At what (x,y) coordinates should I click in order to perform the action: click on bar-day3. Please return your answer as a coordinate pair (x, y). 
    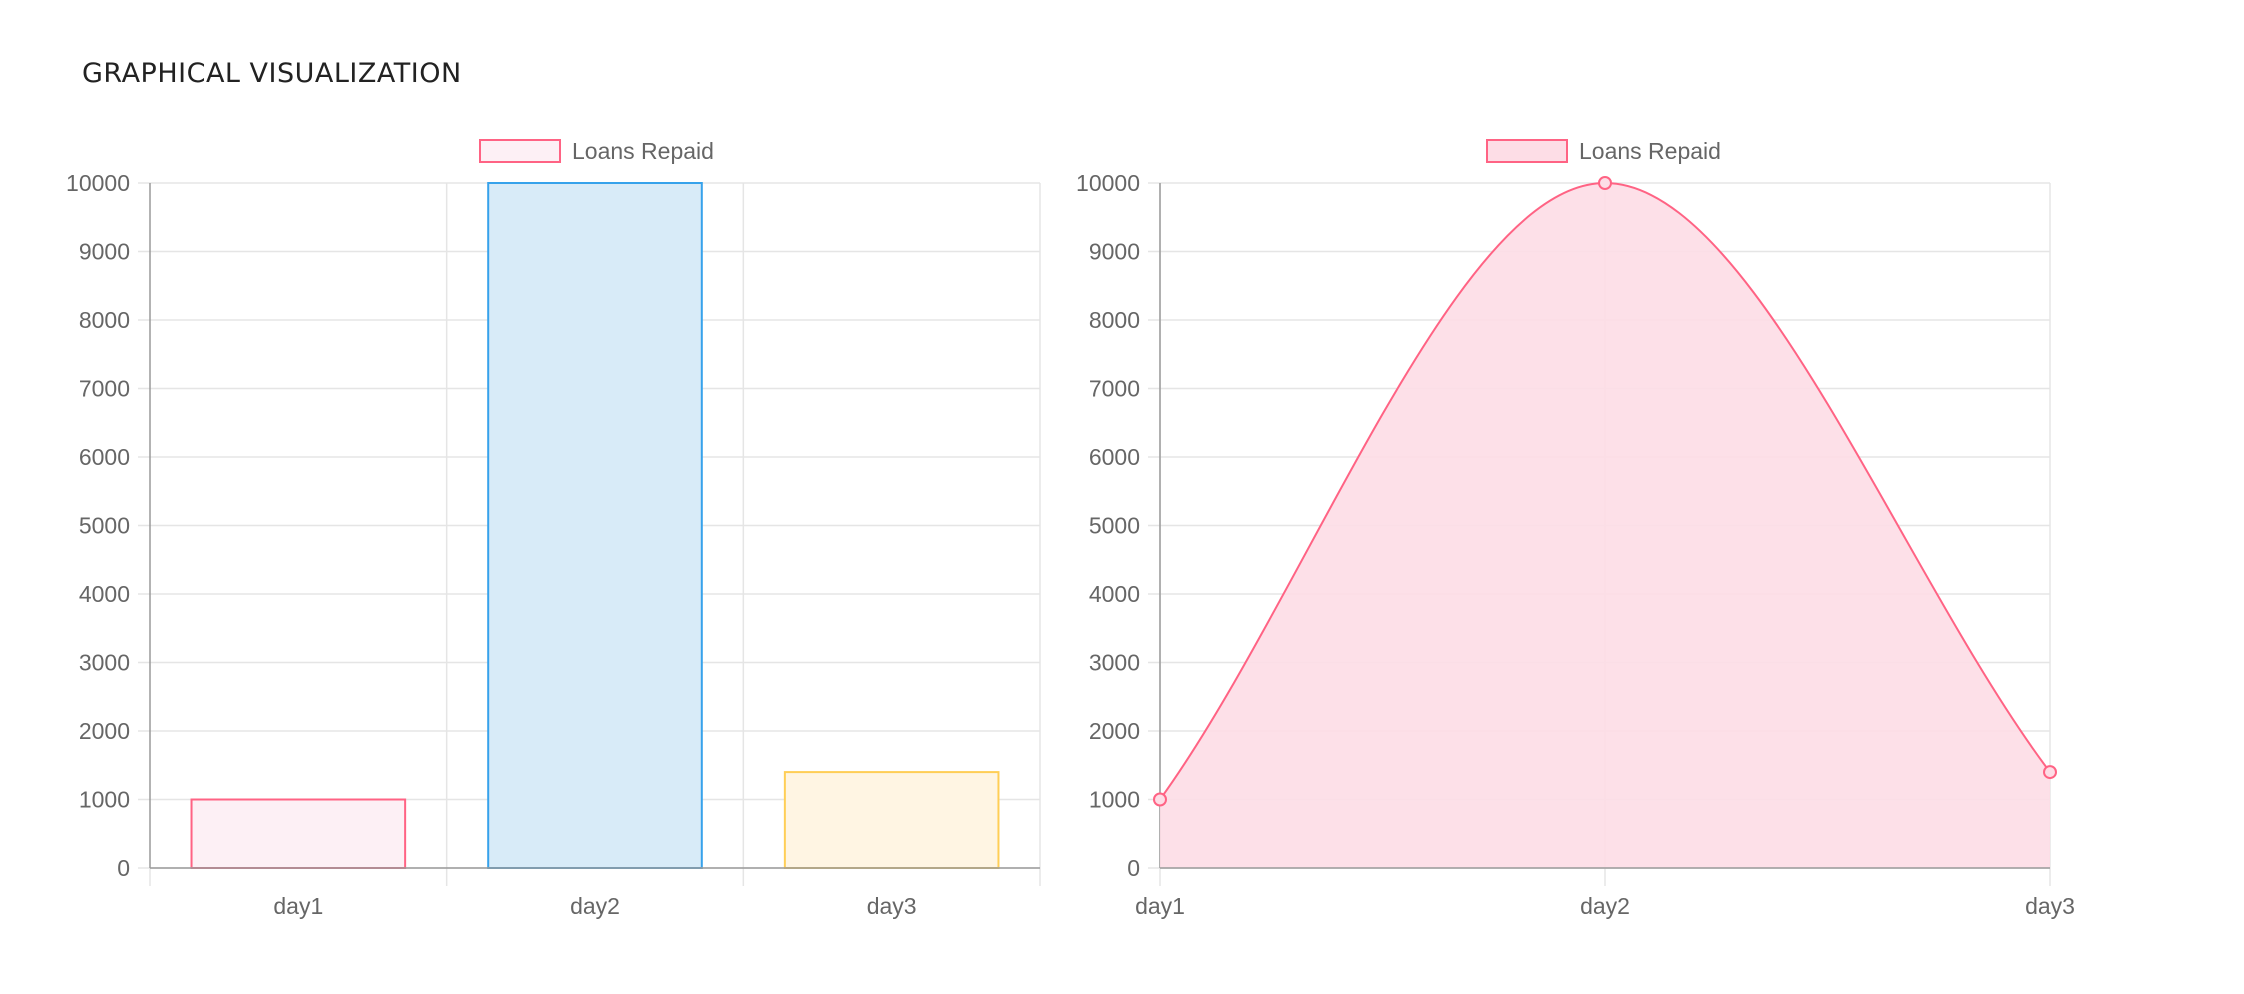
    Looking at the image, I should click on (891, 820).